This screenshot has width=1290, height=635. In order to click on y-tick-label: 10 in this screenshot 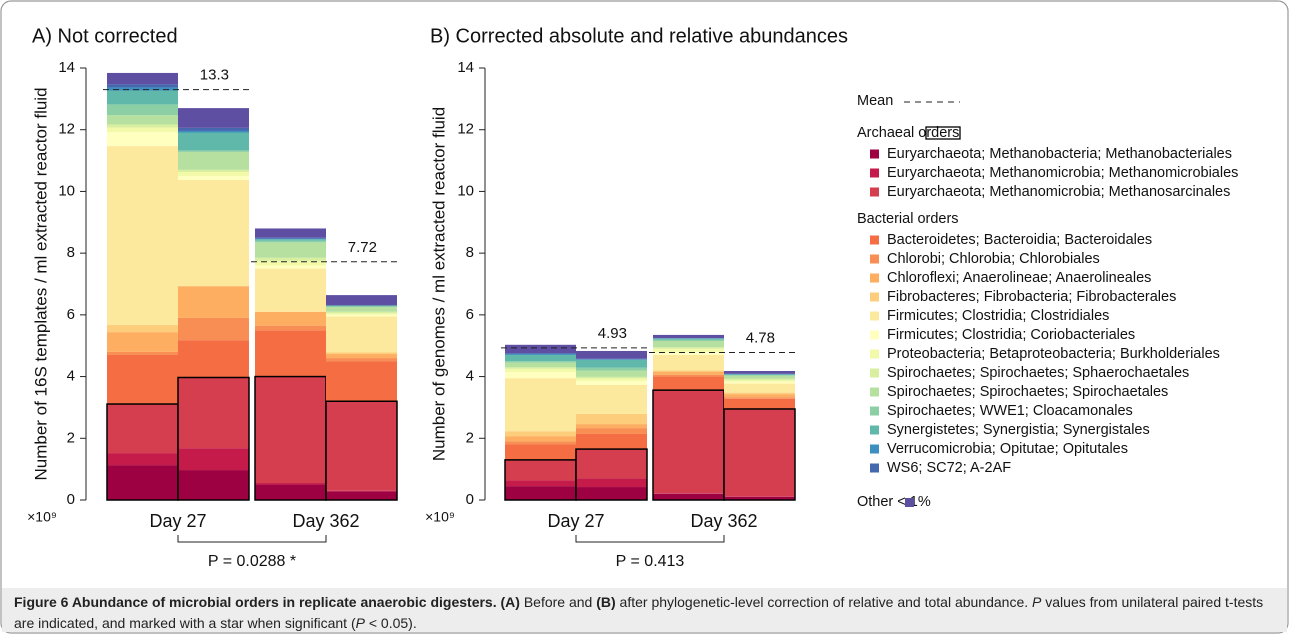, I will do `click(465, 190)`.